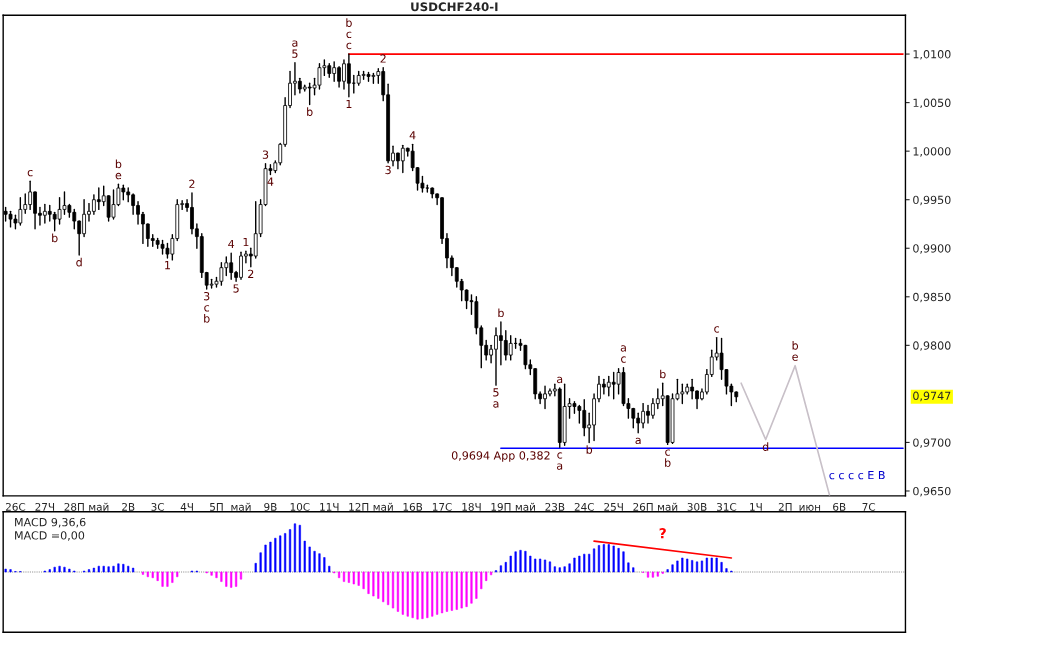 This screenshot has height=662, width=1059. What do you see at coordinates (15, 506) in the screenshot?
I see `x-tick-label: 26С` at bounding box center [15, 506].